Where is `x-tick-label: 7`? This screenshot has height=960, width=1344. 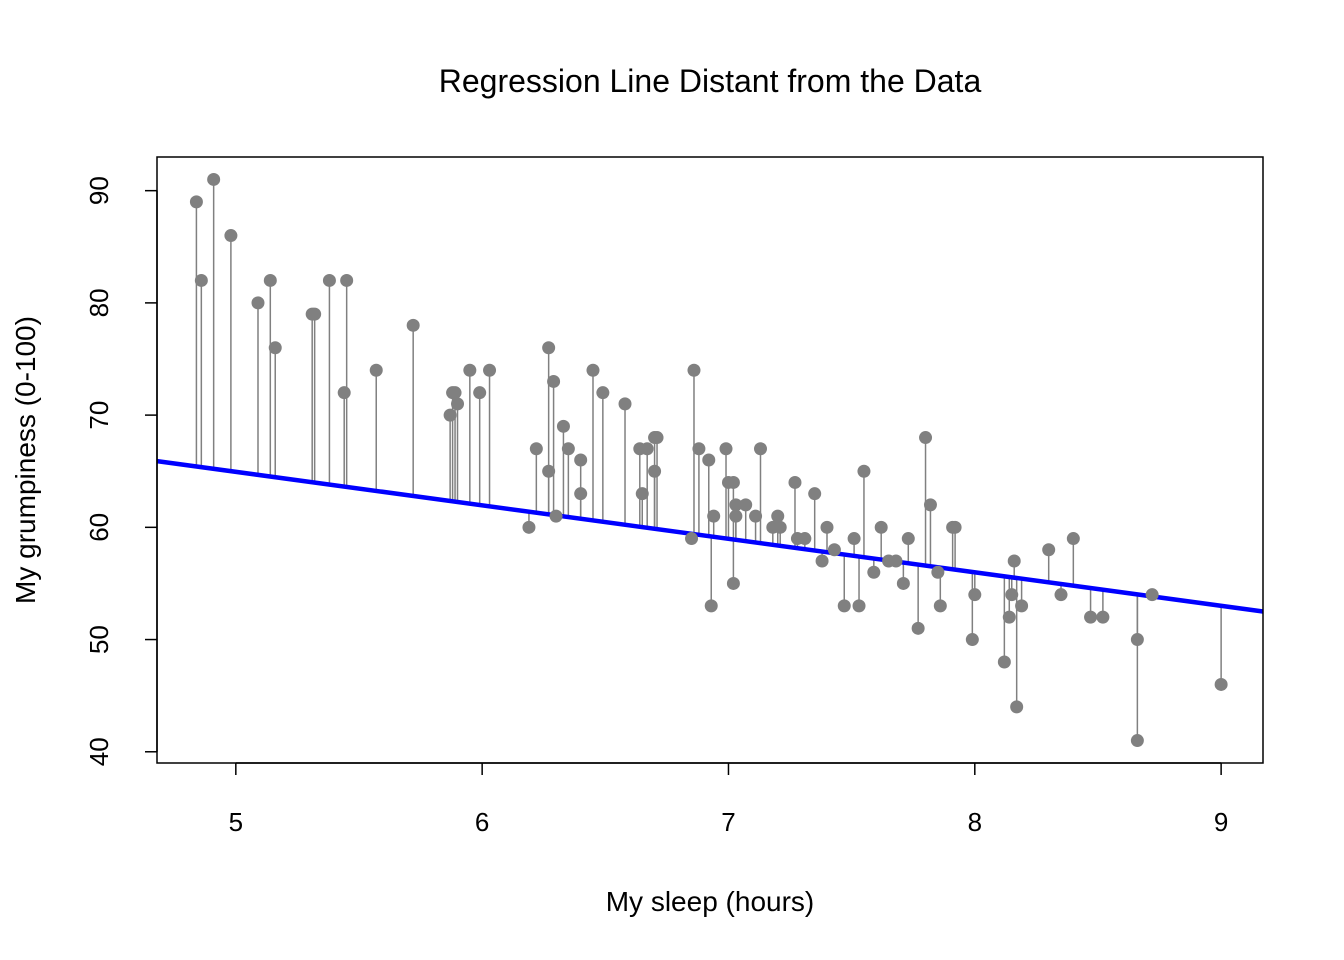
x-tick-label: 7 is located at coordinates (728, 822).